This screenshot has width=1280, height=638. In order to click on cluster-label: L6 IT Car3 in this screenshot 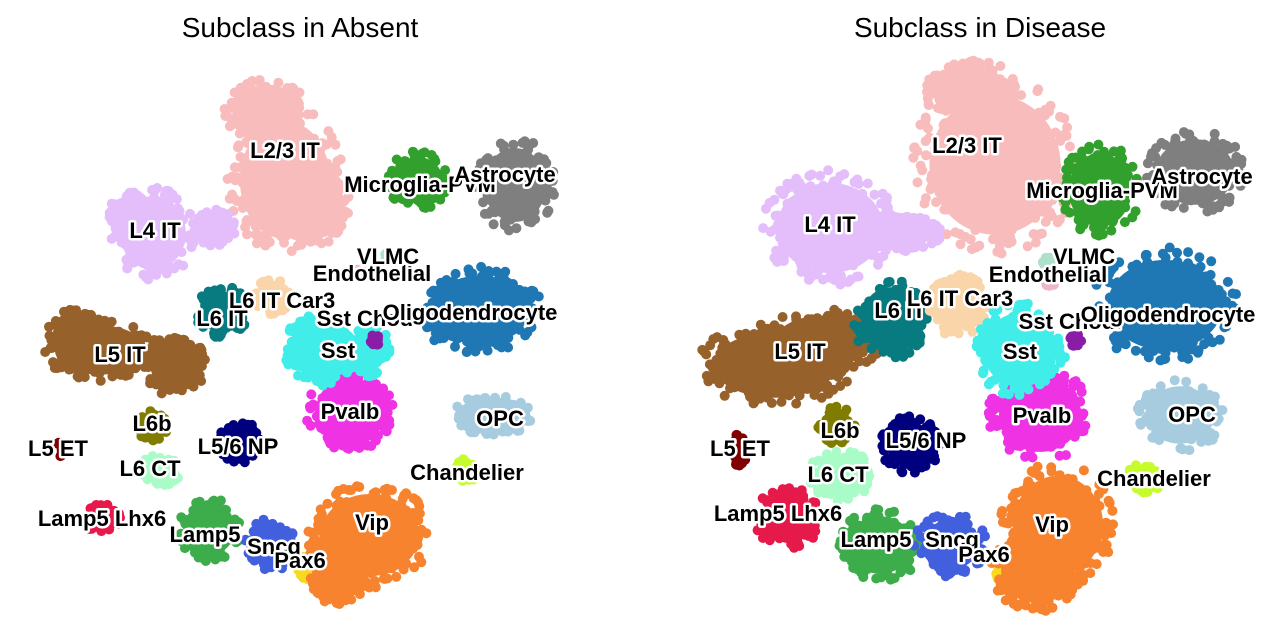, I will do `click(282, 300)`.